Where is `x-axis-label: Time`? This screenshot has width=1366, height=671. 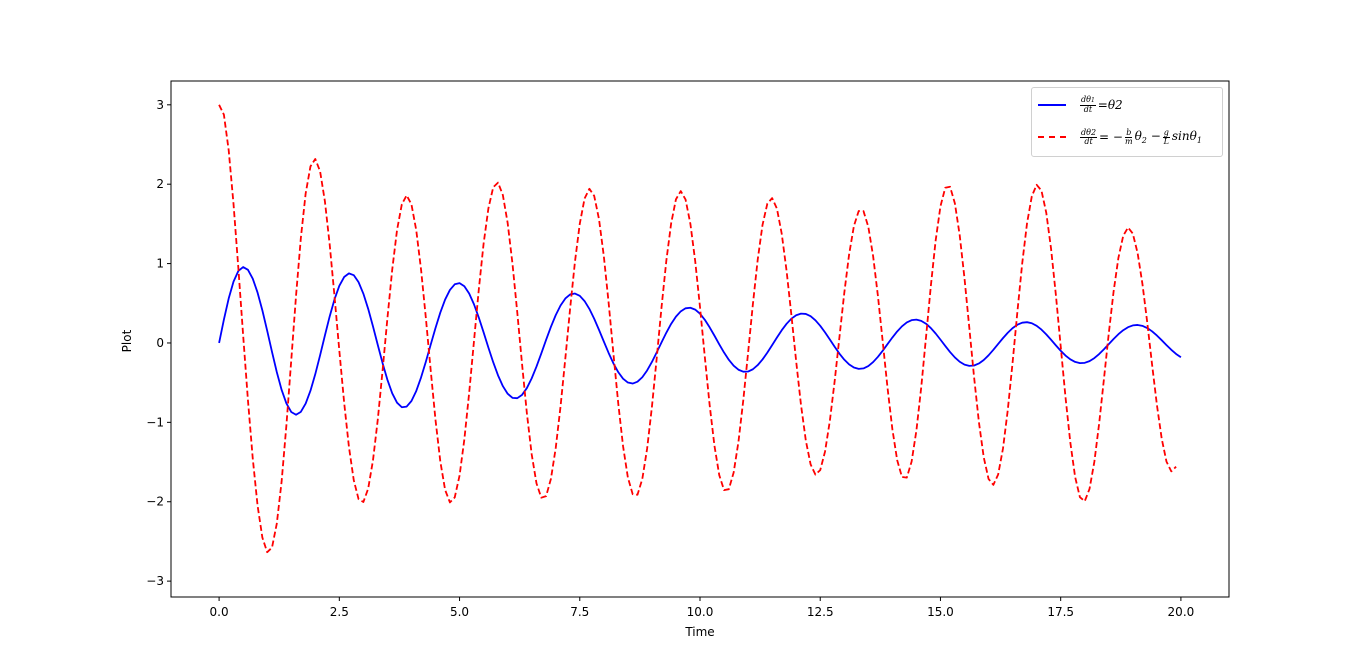 x-axis-label: Time is located at coordinates (699, 632).